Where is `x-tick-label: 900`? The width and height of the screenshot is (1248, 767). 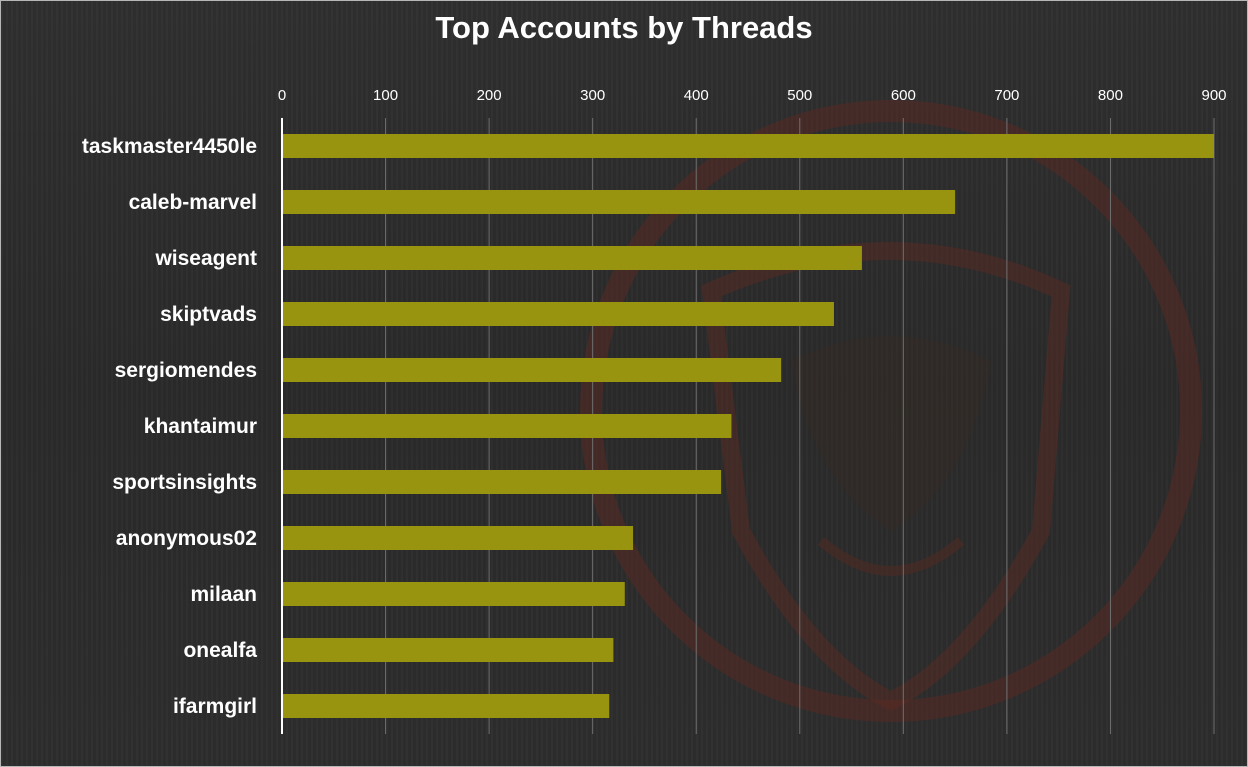 x-tick-label: 900 is located at coordinates (1213, 95).